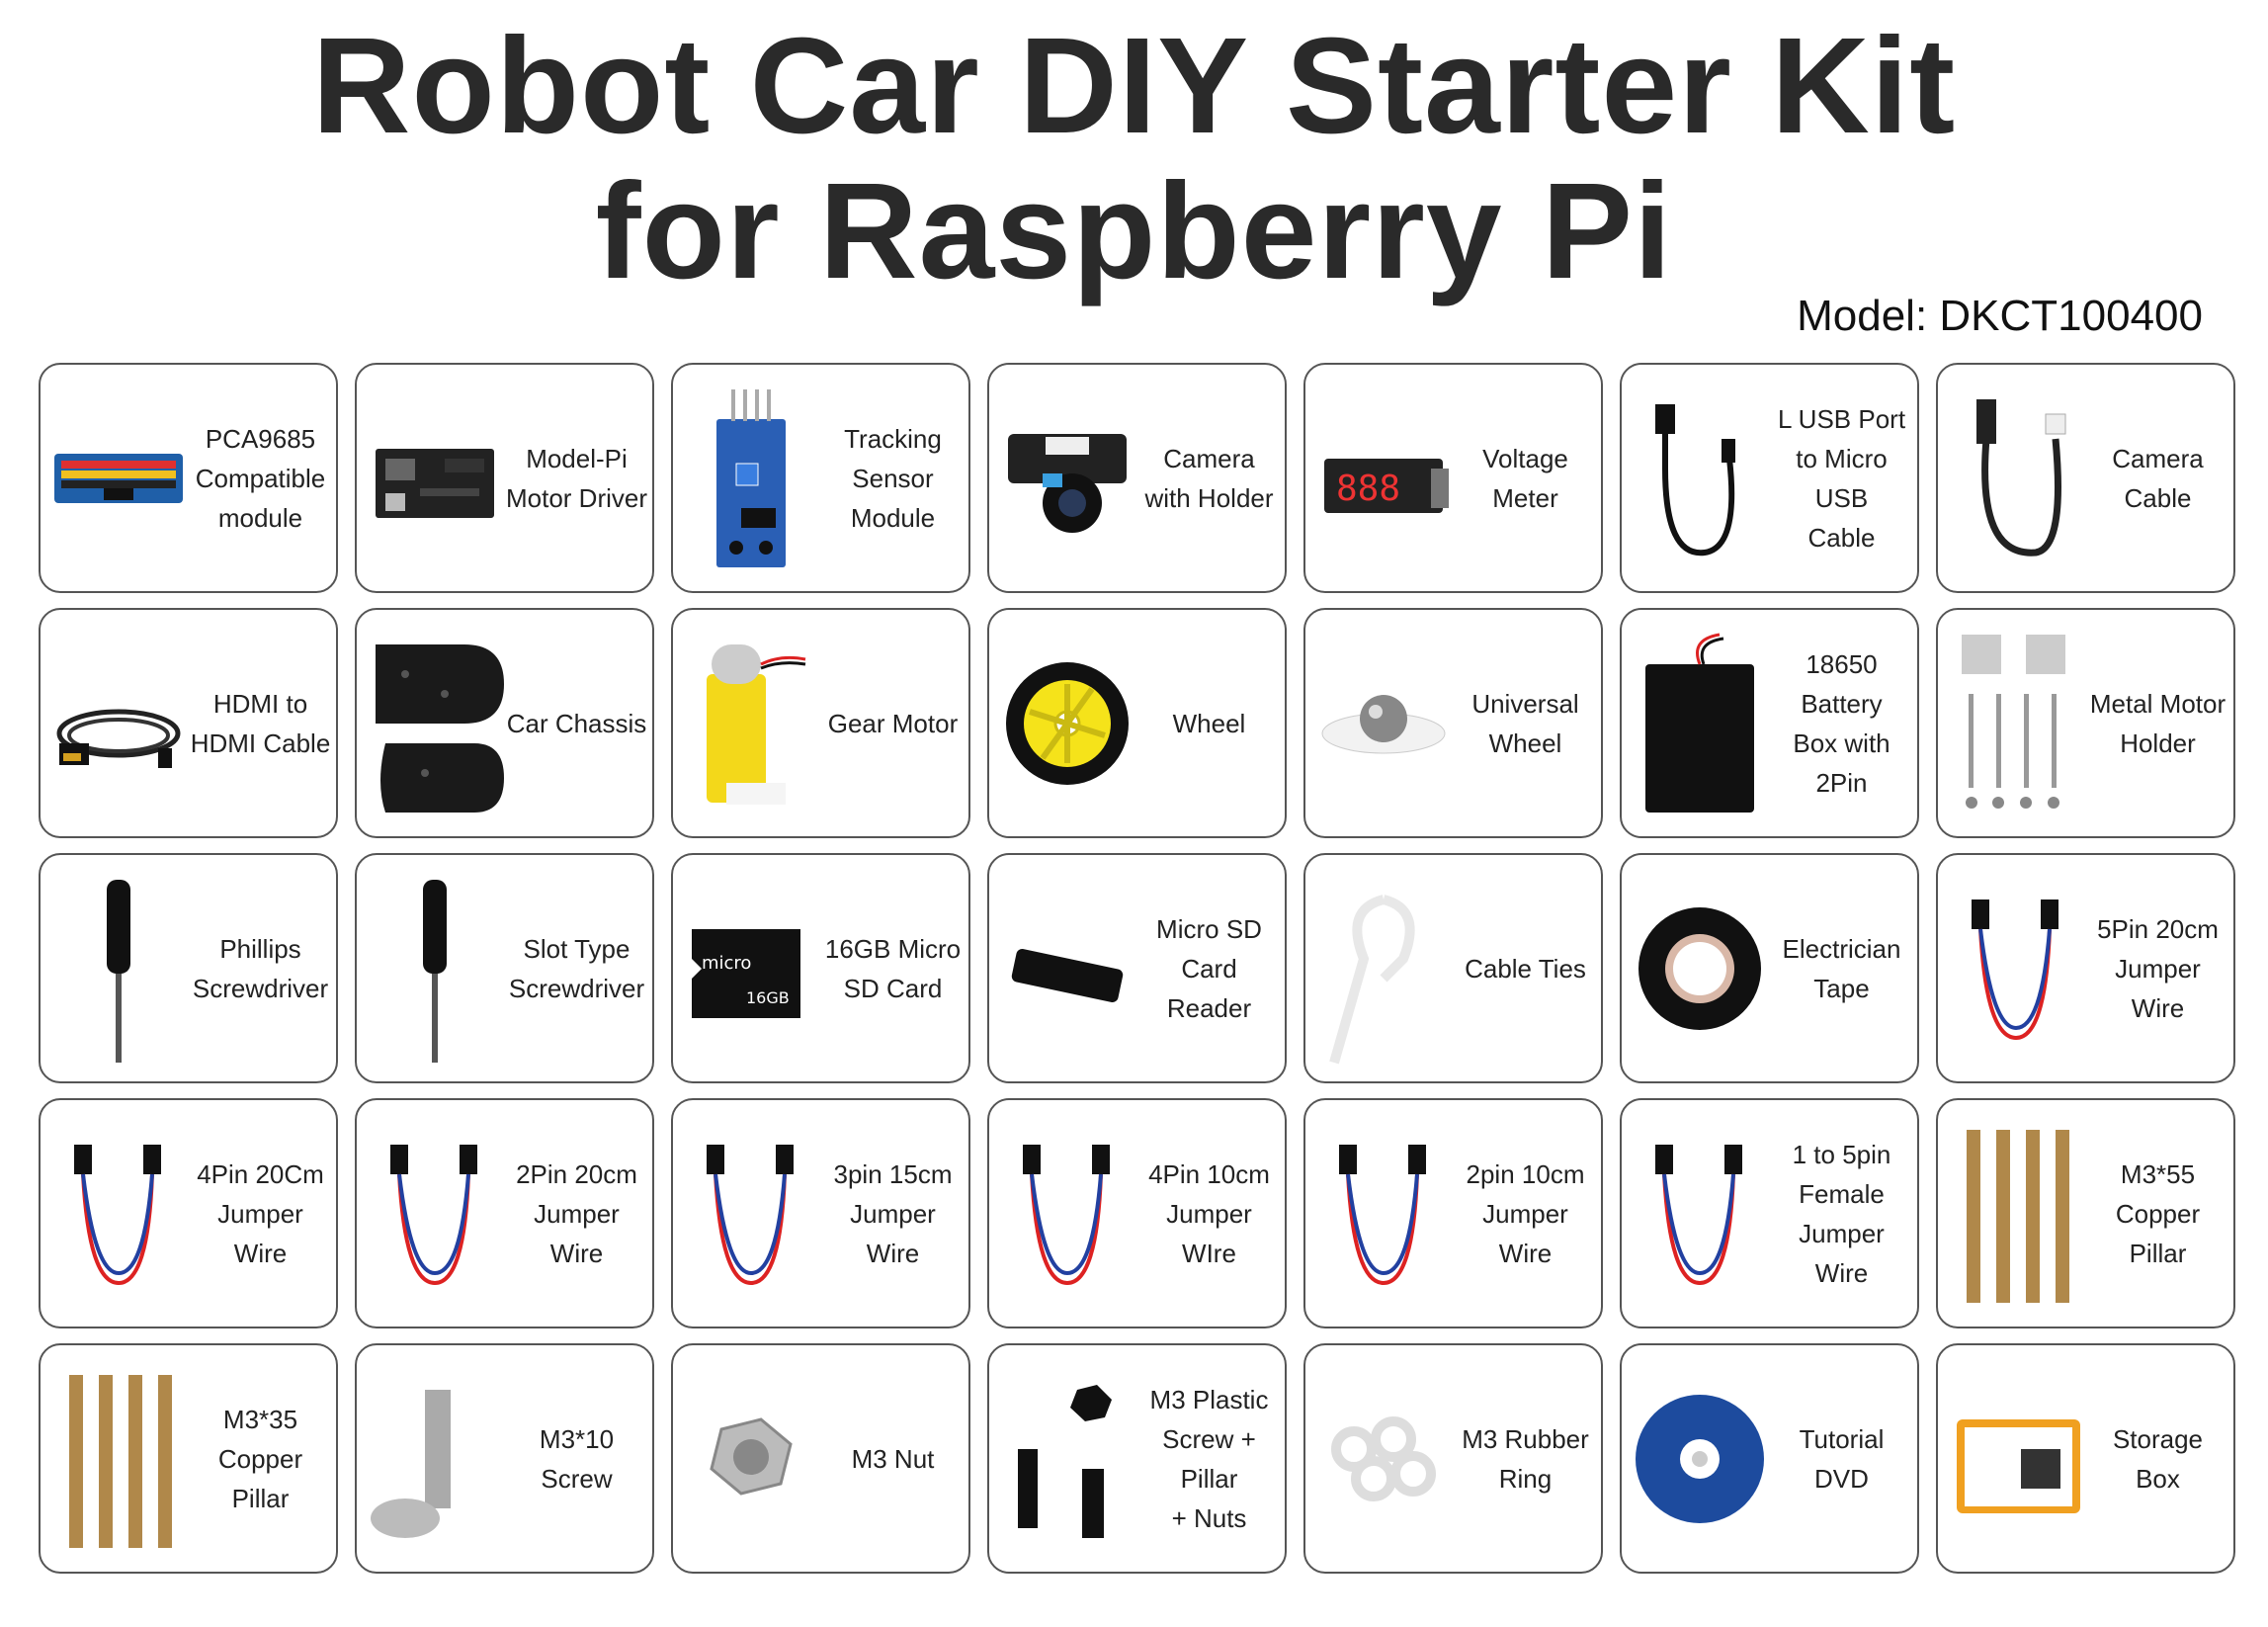 This screenshot has height=1627, width=2268. I want to click on kit-item-label: 4Pin 10cm Jumper WIre, so click(1209, 1213).